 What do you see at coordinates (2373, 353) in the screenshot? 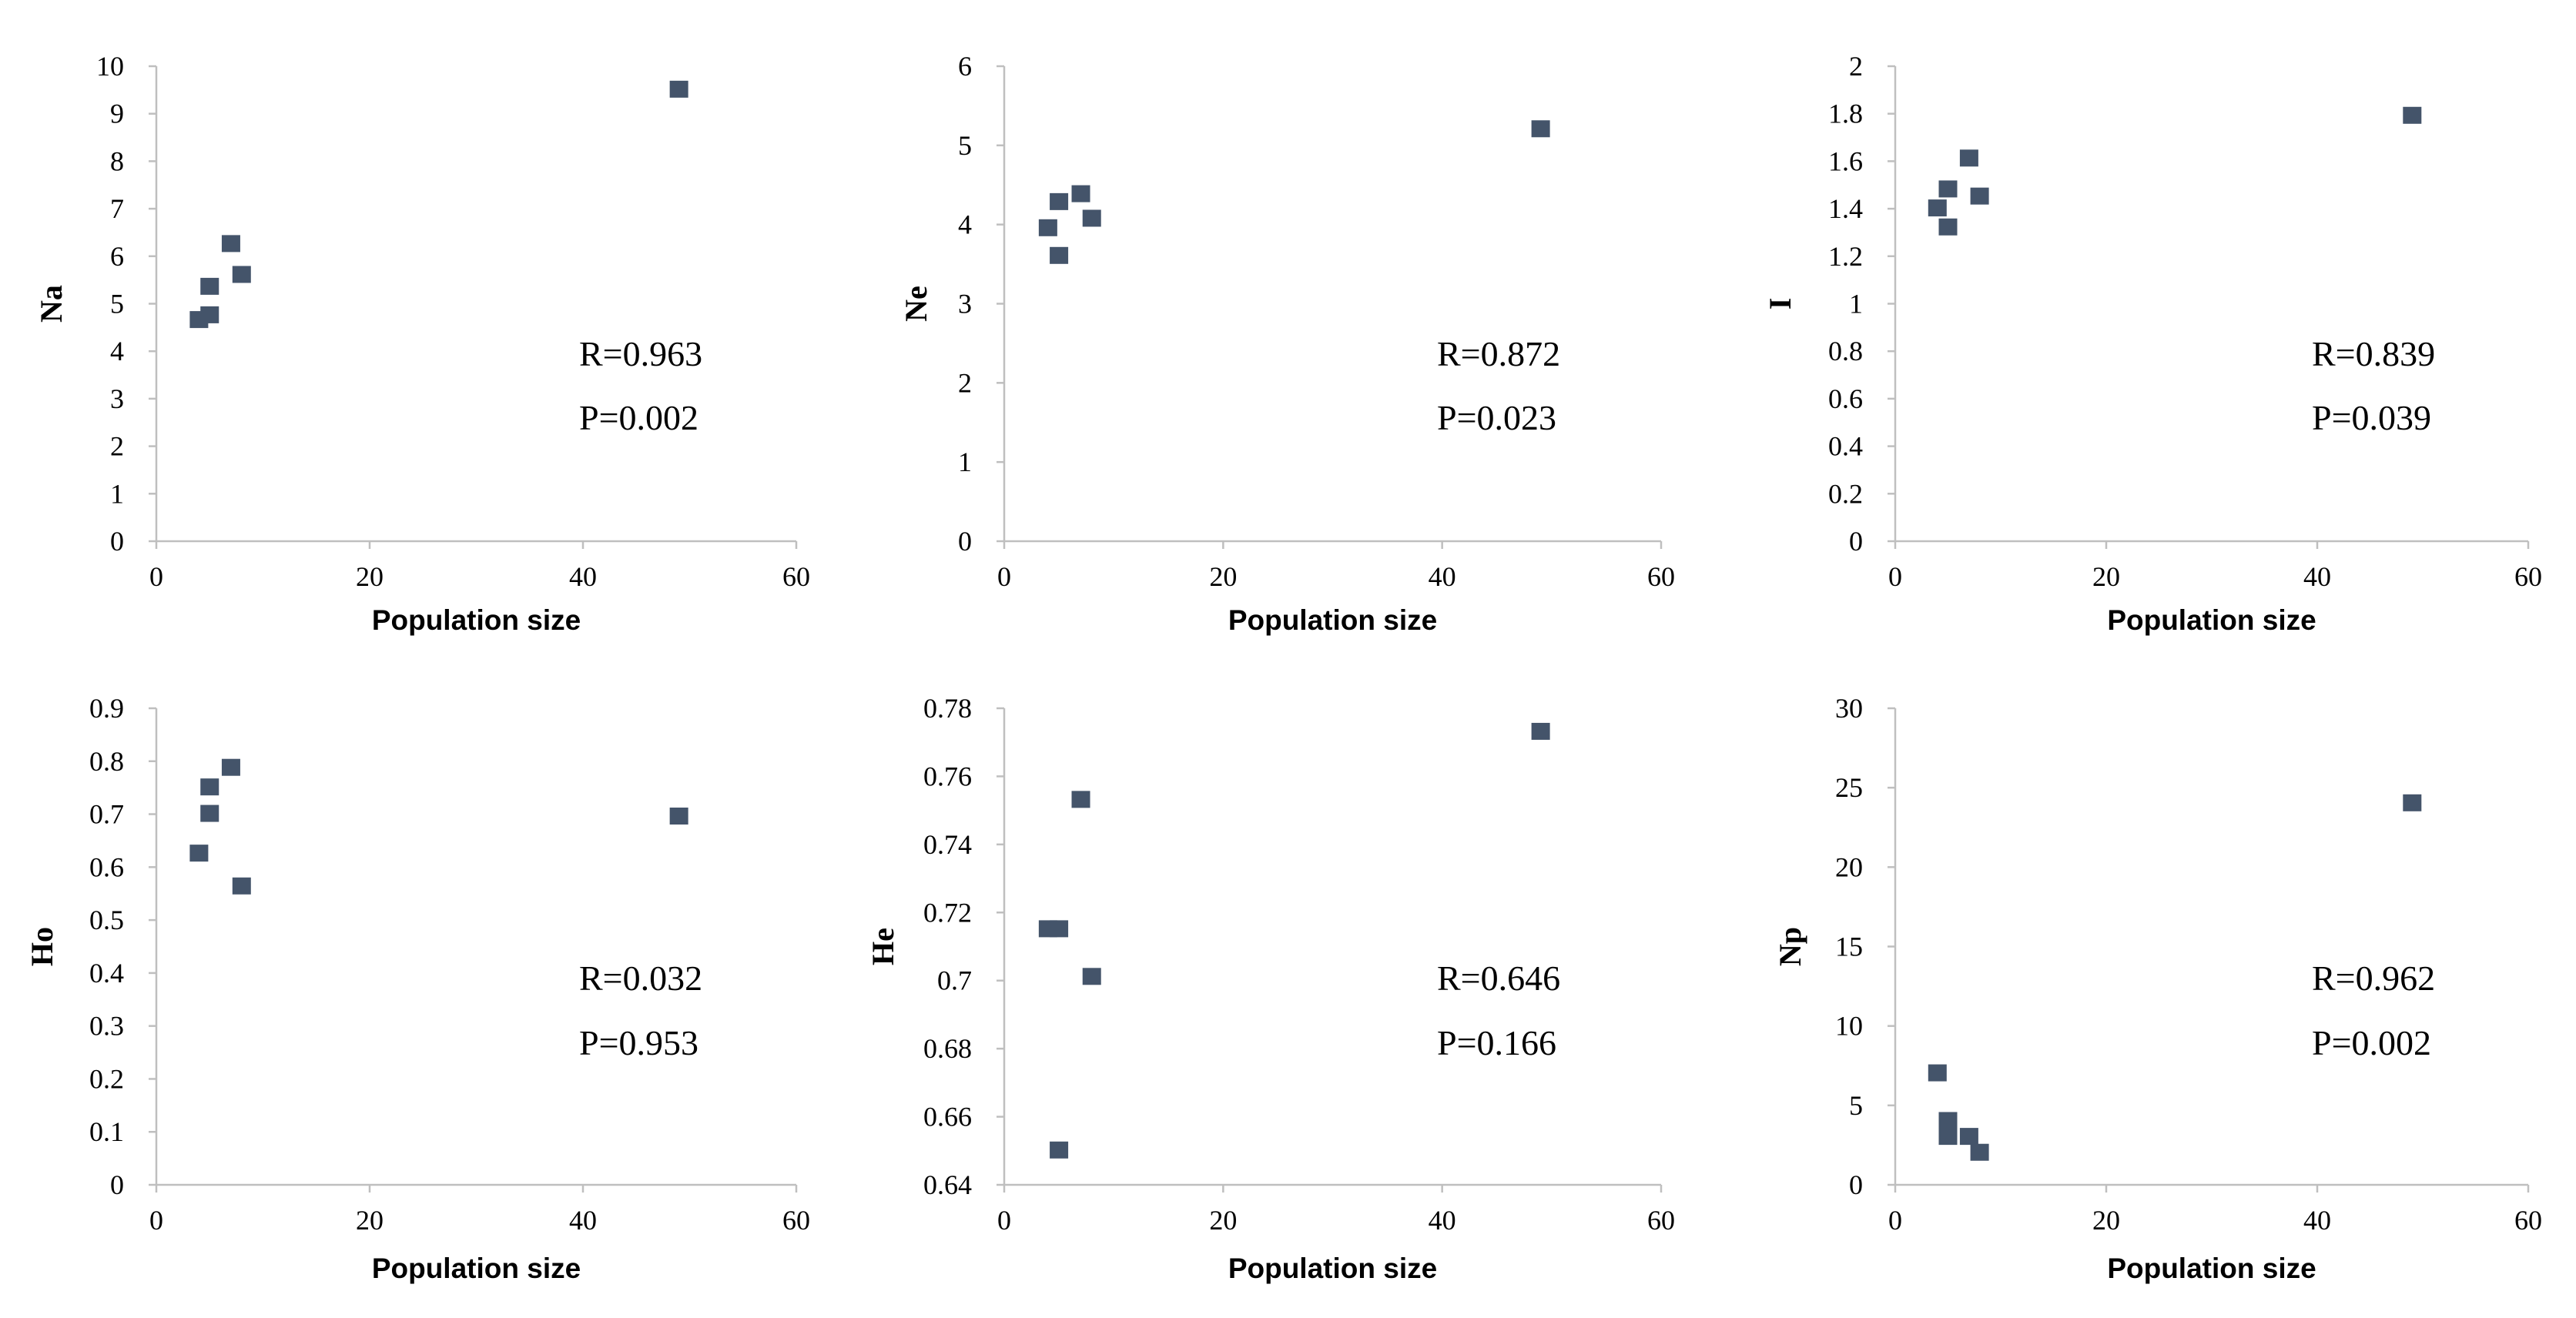
I see `correlation-r-label: R=0.839` at bounding box center [2373, 353].